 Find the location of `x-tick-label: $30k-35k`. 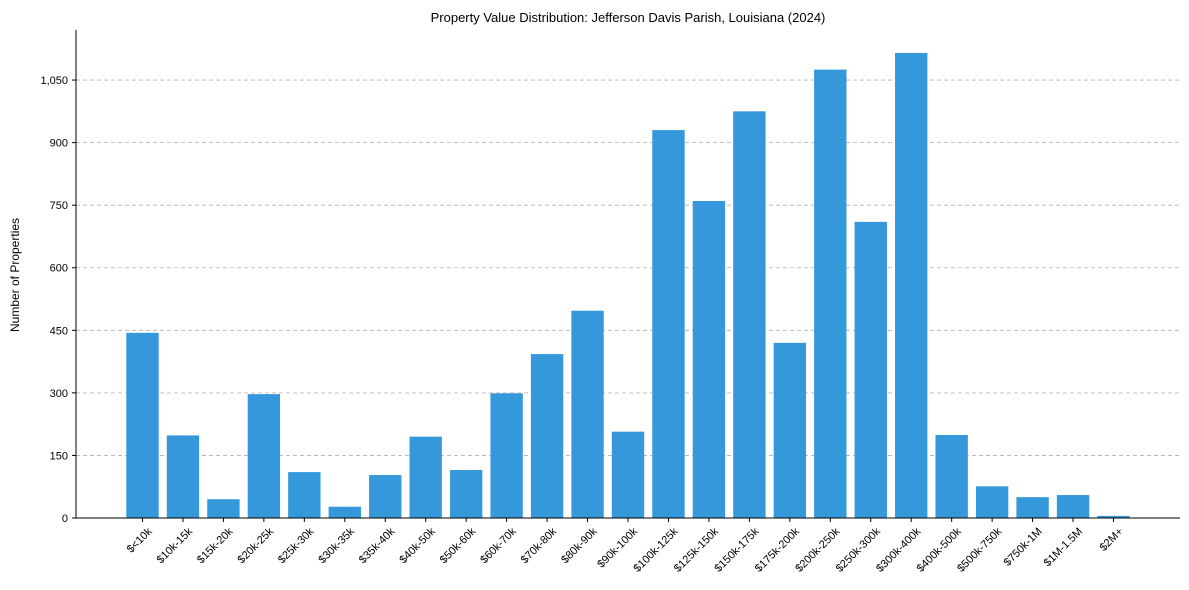

x-tick-label: $30k-35k is located at coordinates (336, 545).